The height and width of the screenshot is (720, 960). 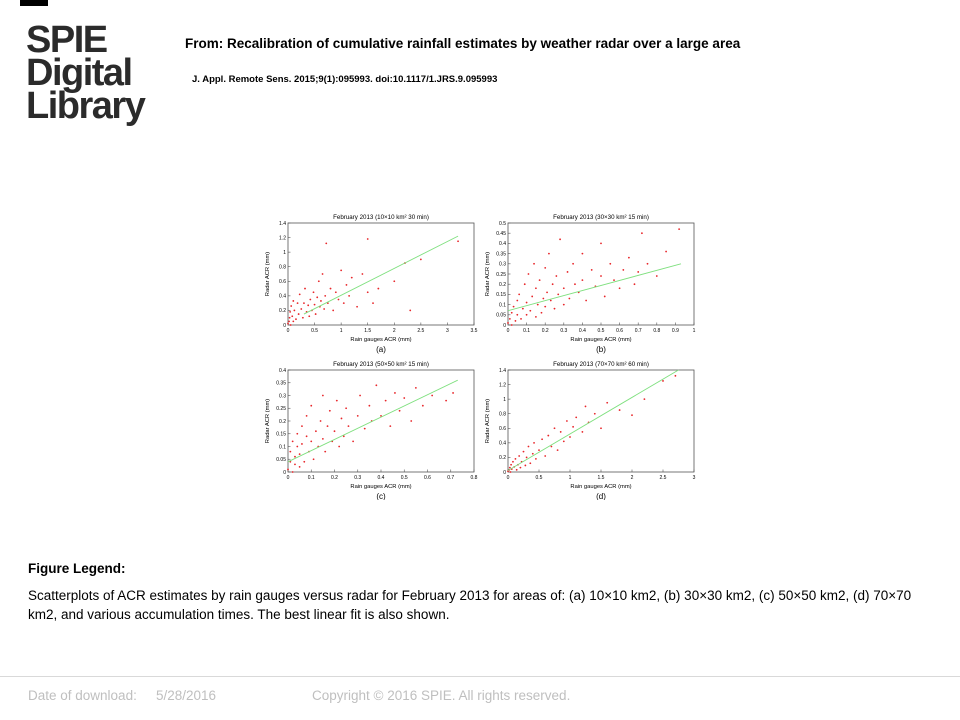 I want to click on panel-2-y-tick-label-9: 0.45, so click(x=501, y=234).